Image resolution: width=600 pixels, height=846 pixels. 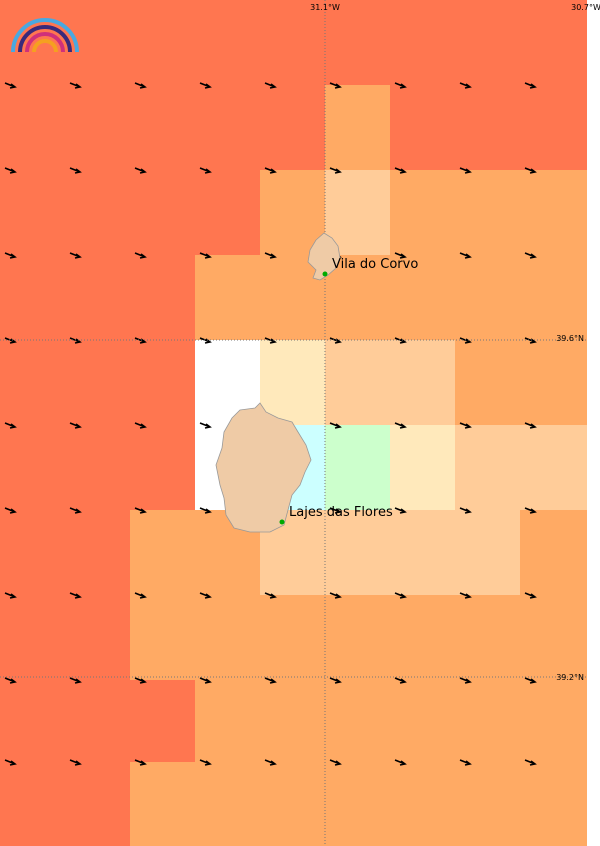 What do you see at coordinates (570, 338) in the screenshot?
I see `lat-label: 39.6°N` at bounding box center [570, 338].